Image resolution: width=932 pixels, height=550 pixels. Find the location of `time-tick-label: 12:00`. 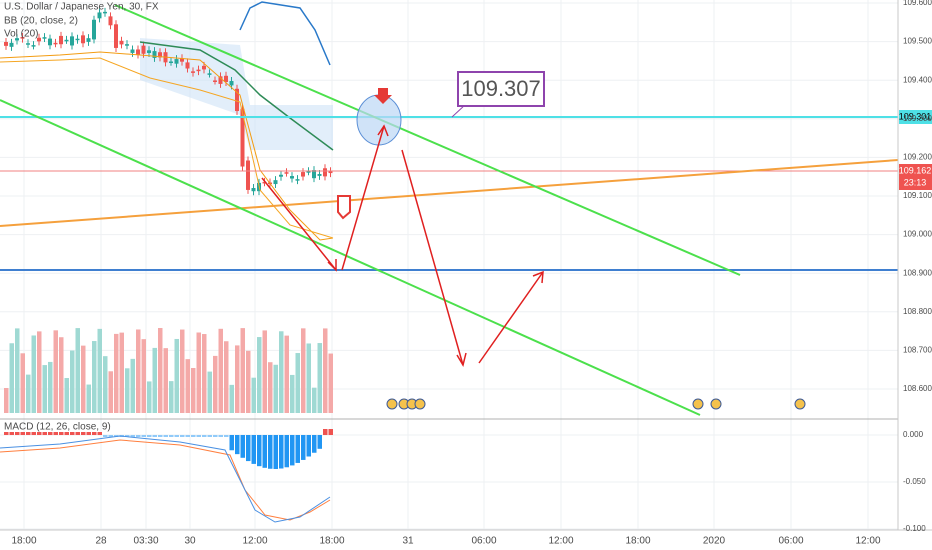

time-tick-label: 12:00 is located at coordinates (560, 541).